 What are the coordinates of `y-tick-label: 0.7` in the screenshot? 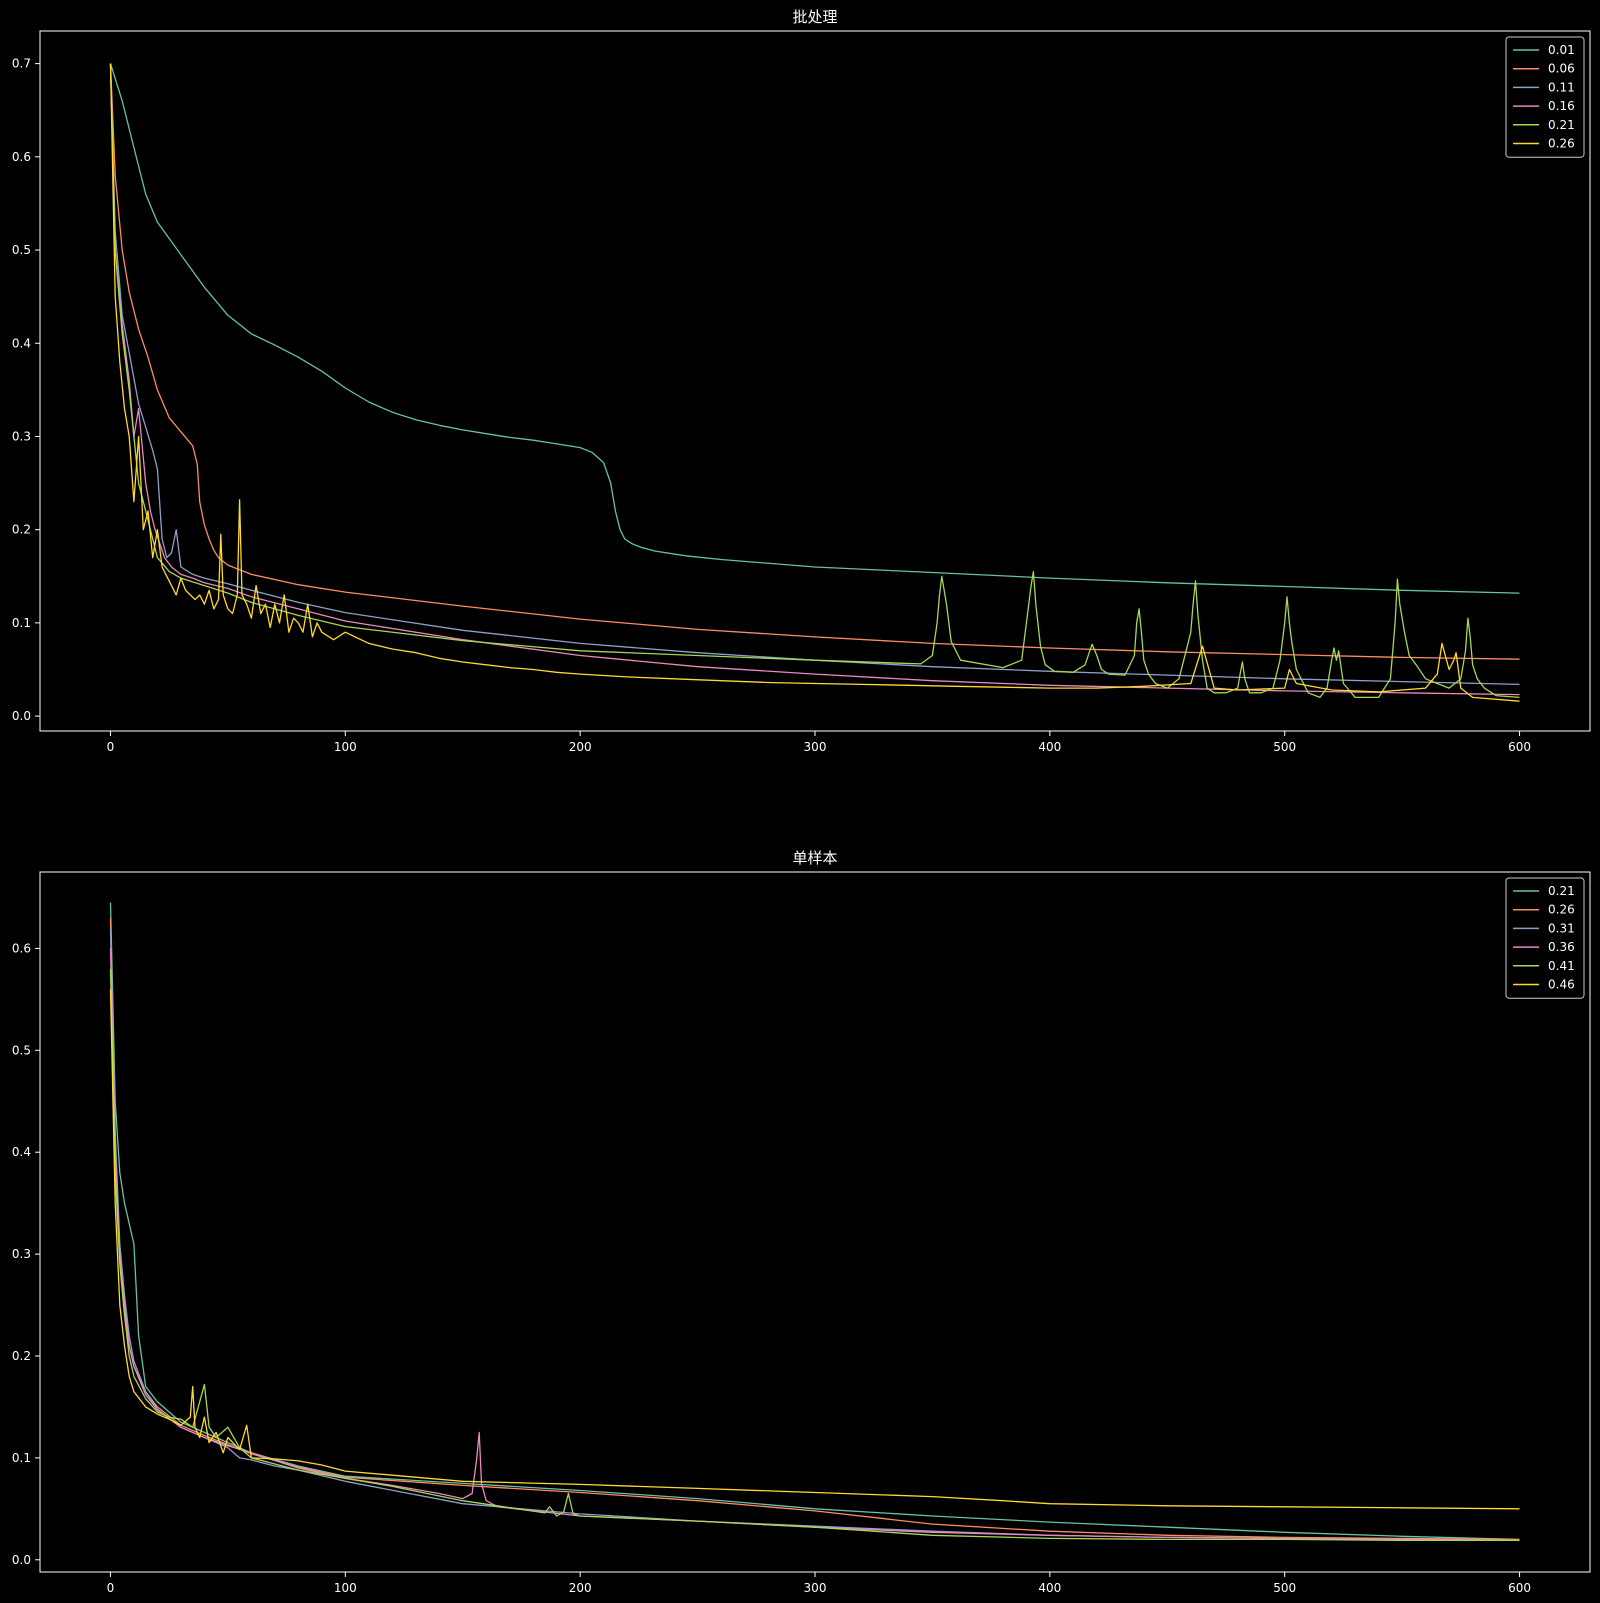 It's located at (21, 64).